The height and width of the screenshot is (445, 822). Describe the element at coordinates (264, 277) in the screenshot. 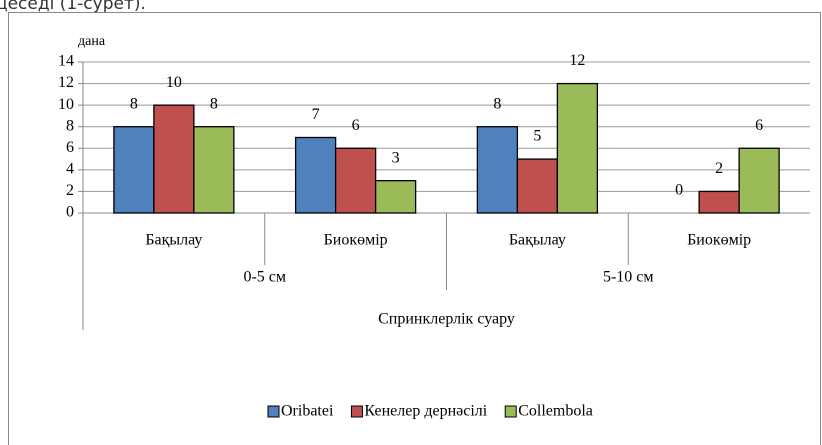

I see `group-label: 0-5 см` at that location.